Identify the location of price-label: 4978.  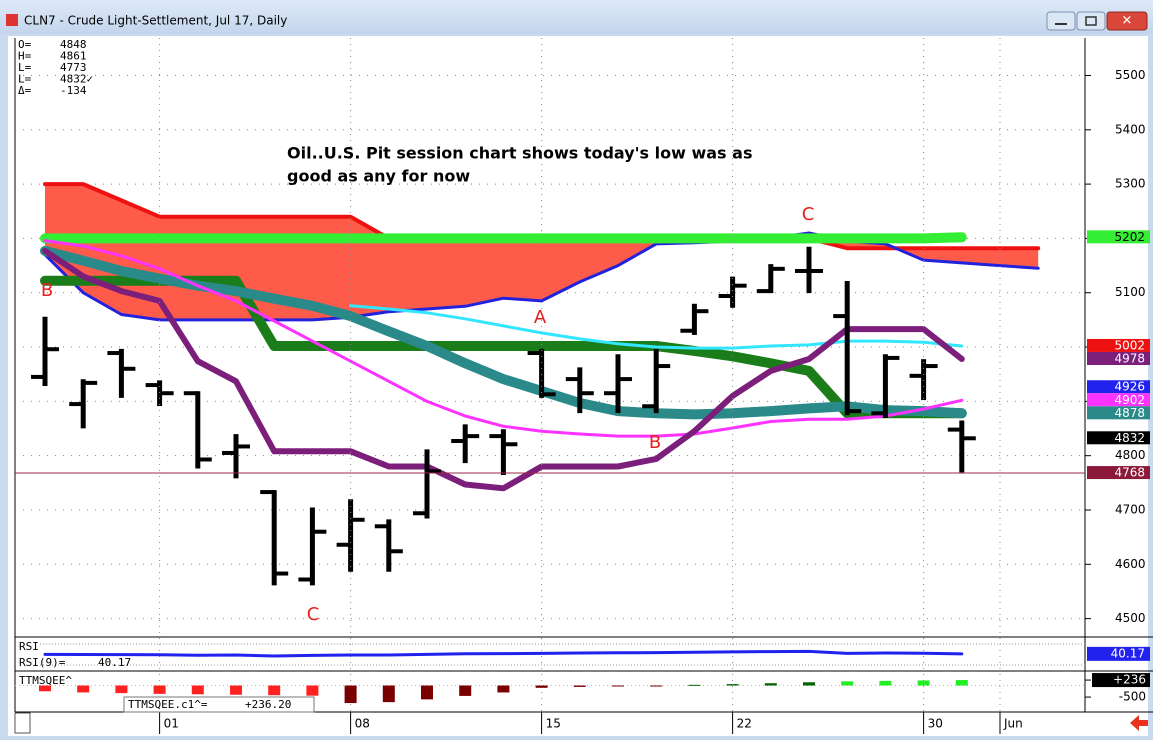
(1129, 358).